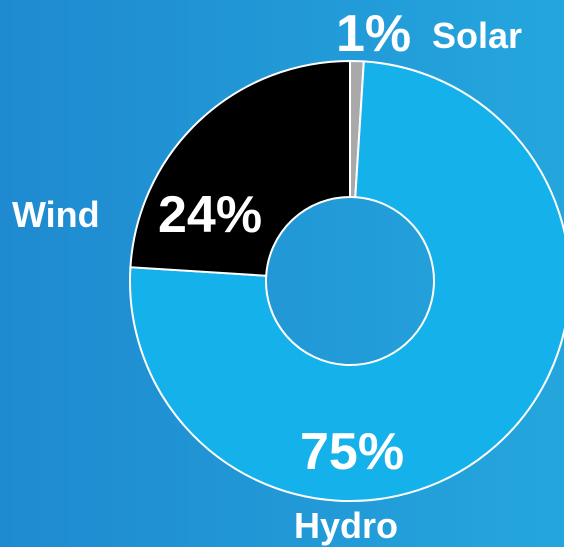 The height and width of the screenshot is (547, 564). Describe the element at coordinates (210, 215) in the screenshot. I see `slice-value-label-wind: 24%` at that location.